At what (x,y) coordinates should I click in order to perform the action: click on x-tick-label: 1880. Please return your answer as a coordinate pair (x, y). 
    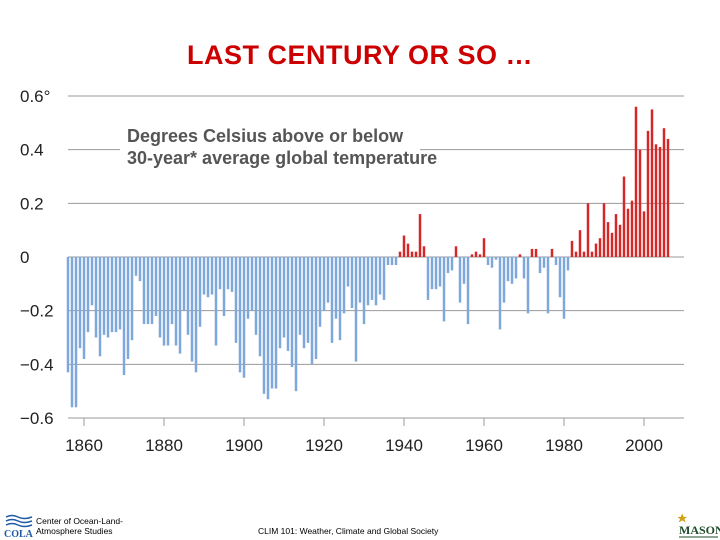
    Looking at the image, I should click on (164, 445).